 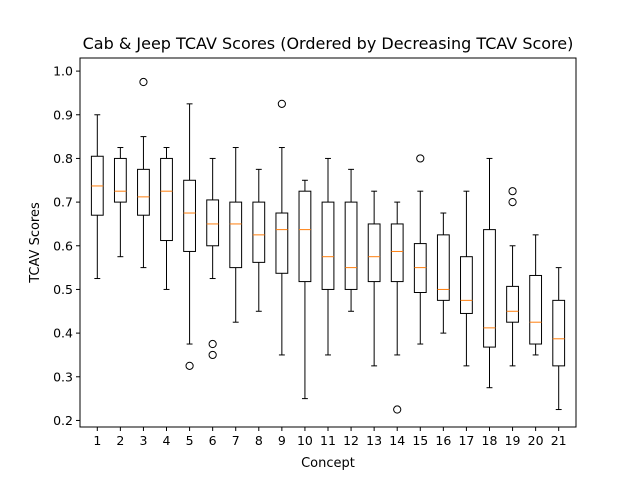 I want to click on x-tick-label: 1, so click(x=97, y=440).